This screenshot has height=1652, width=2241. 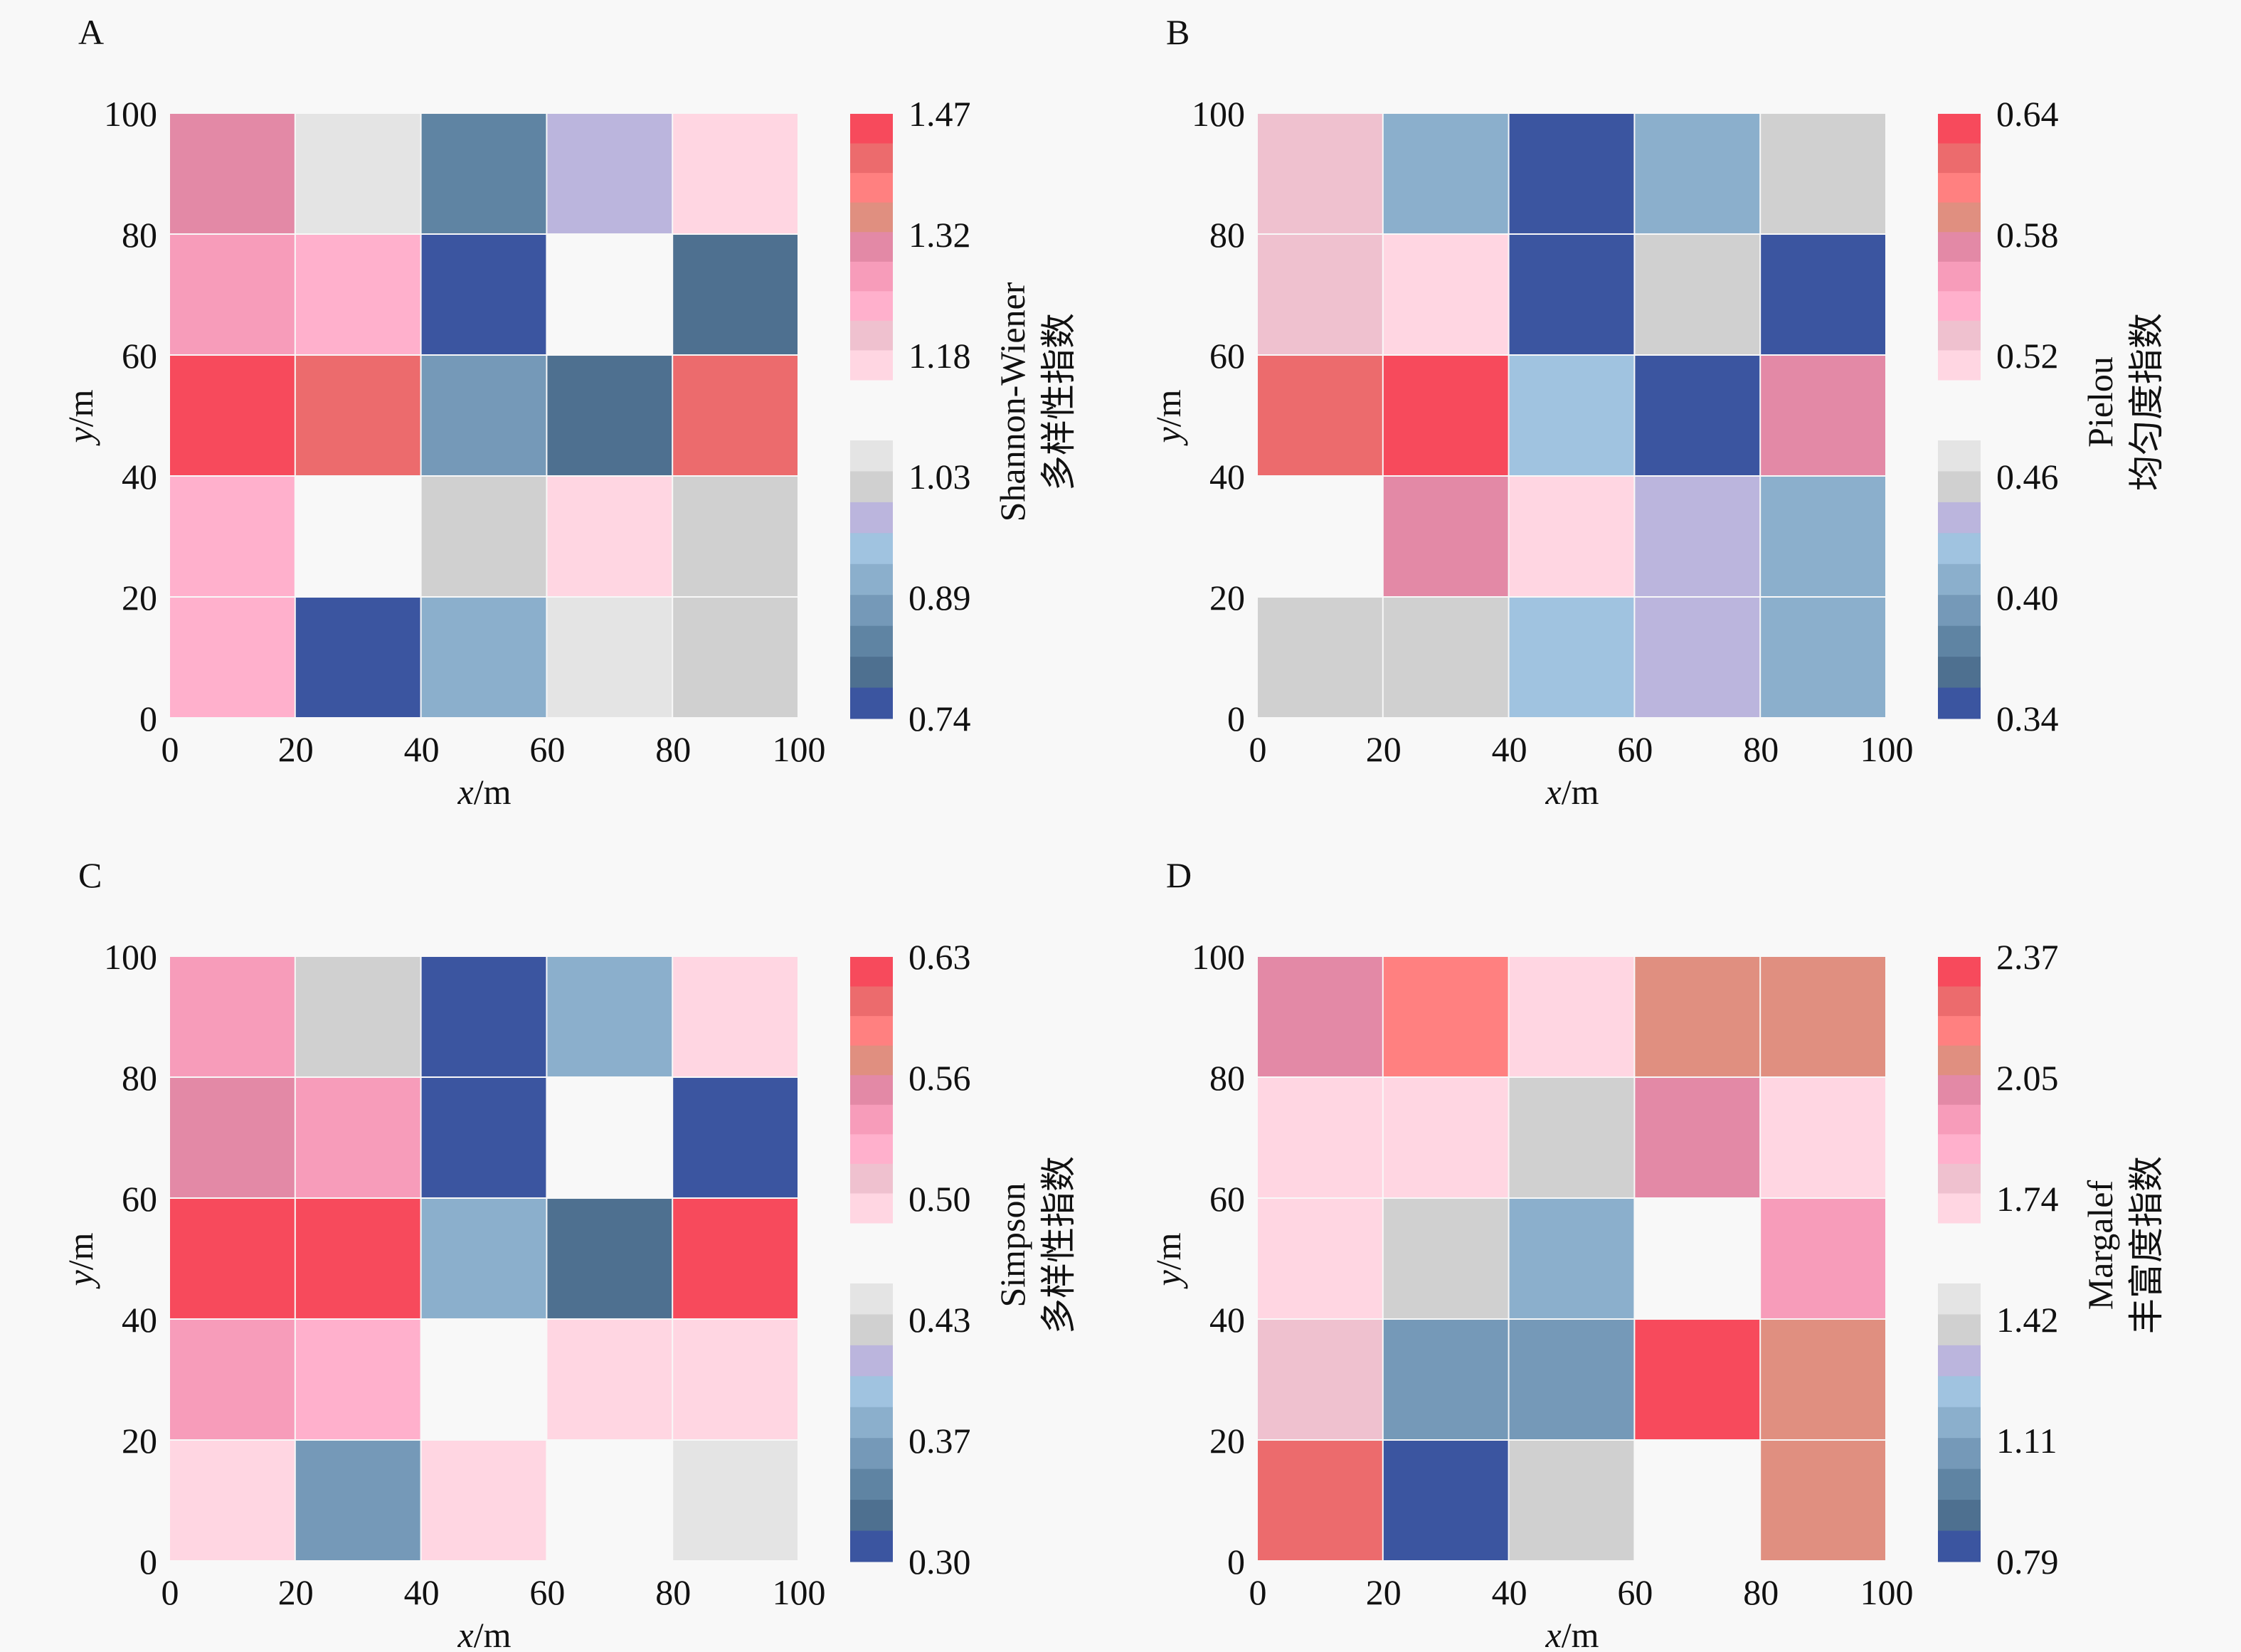 What do you see at coordinates (1178, 32) in the screenshot?
I see `panel-letter: B` at bounding box center [1178, 32].